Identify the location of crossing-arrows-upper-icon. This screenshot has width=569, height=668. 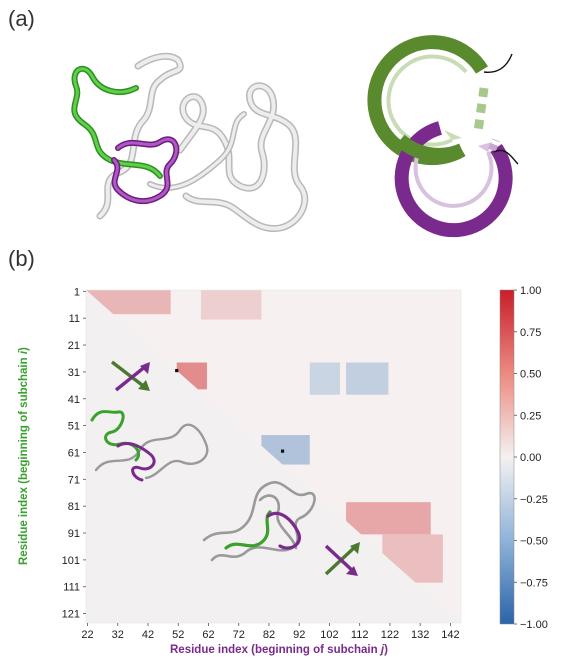
(130, 376).